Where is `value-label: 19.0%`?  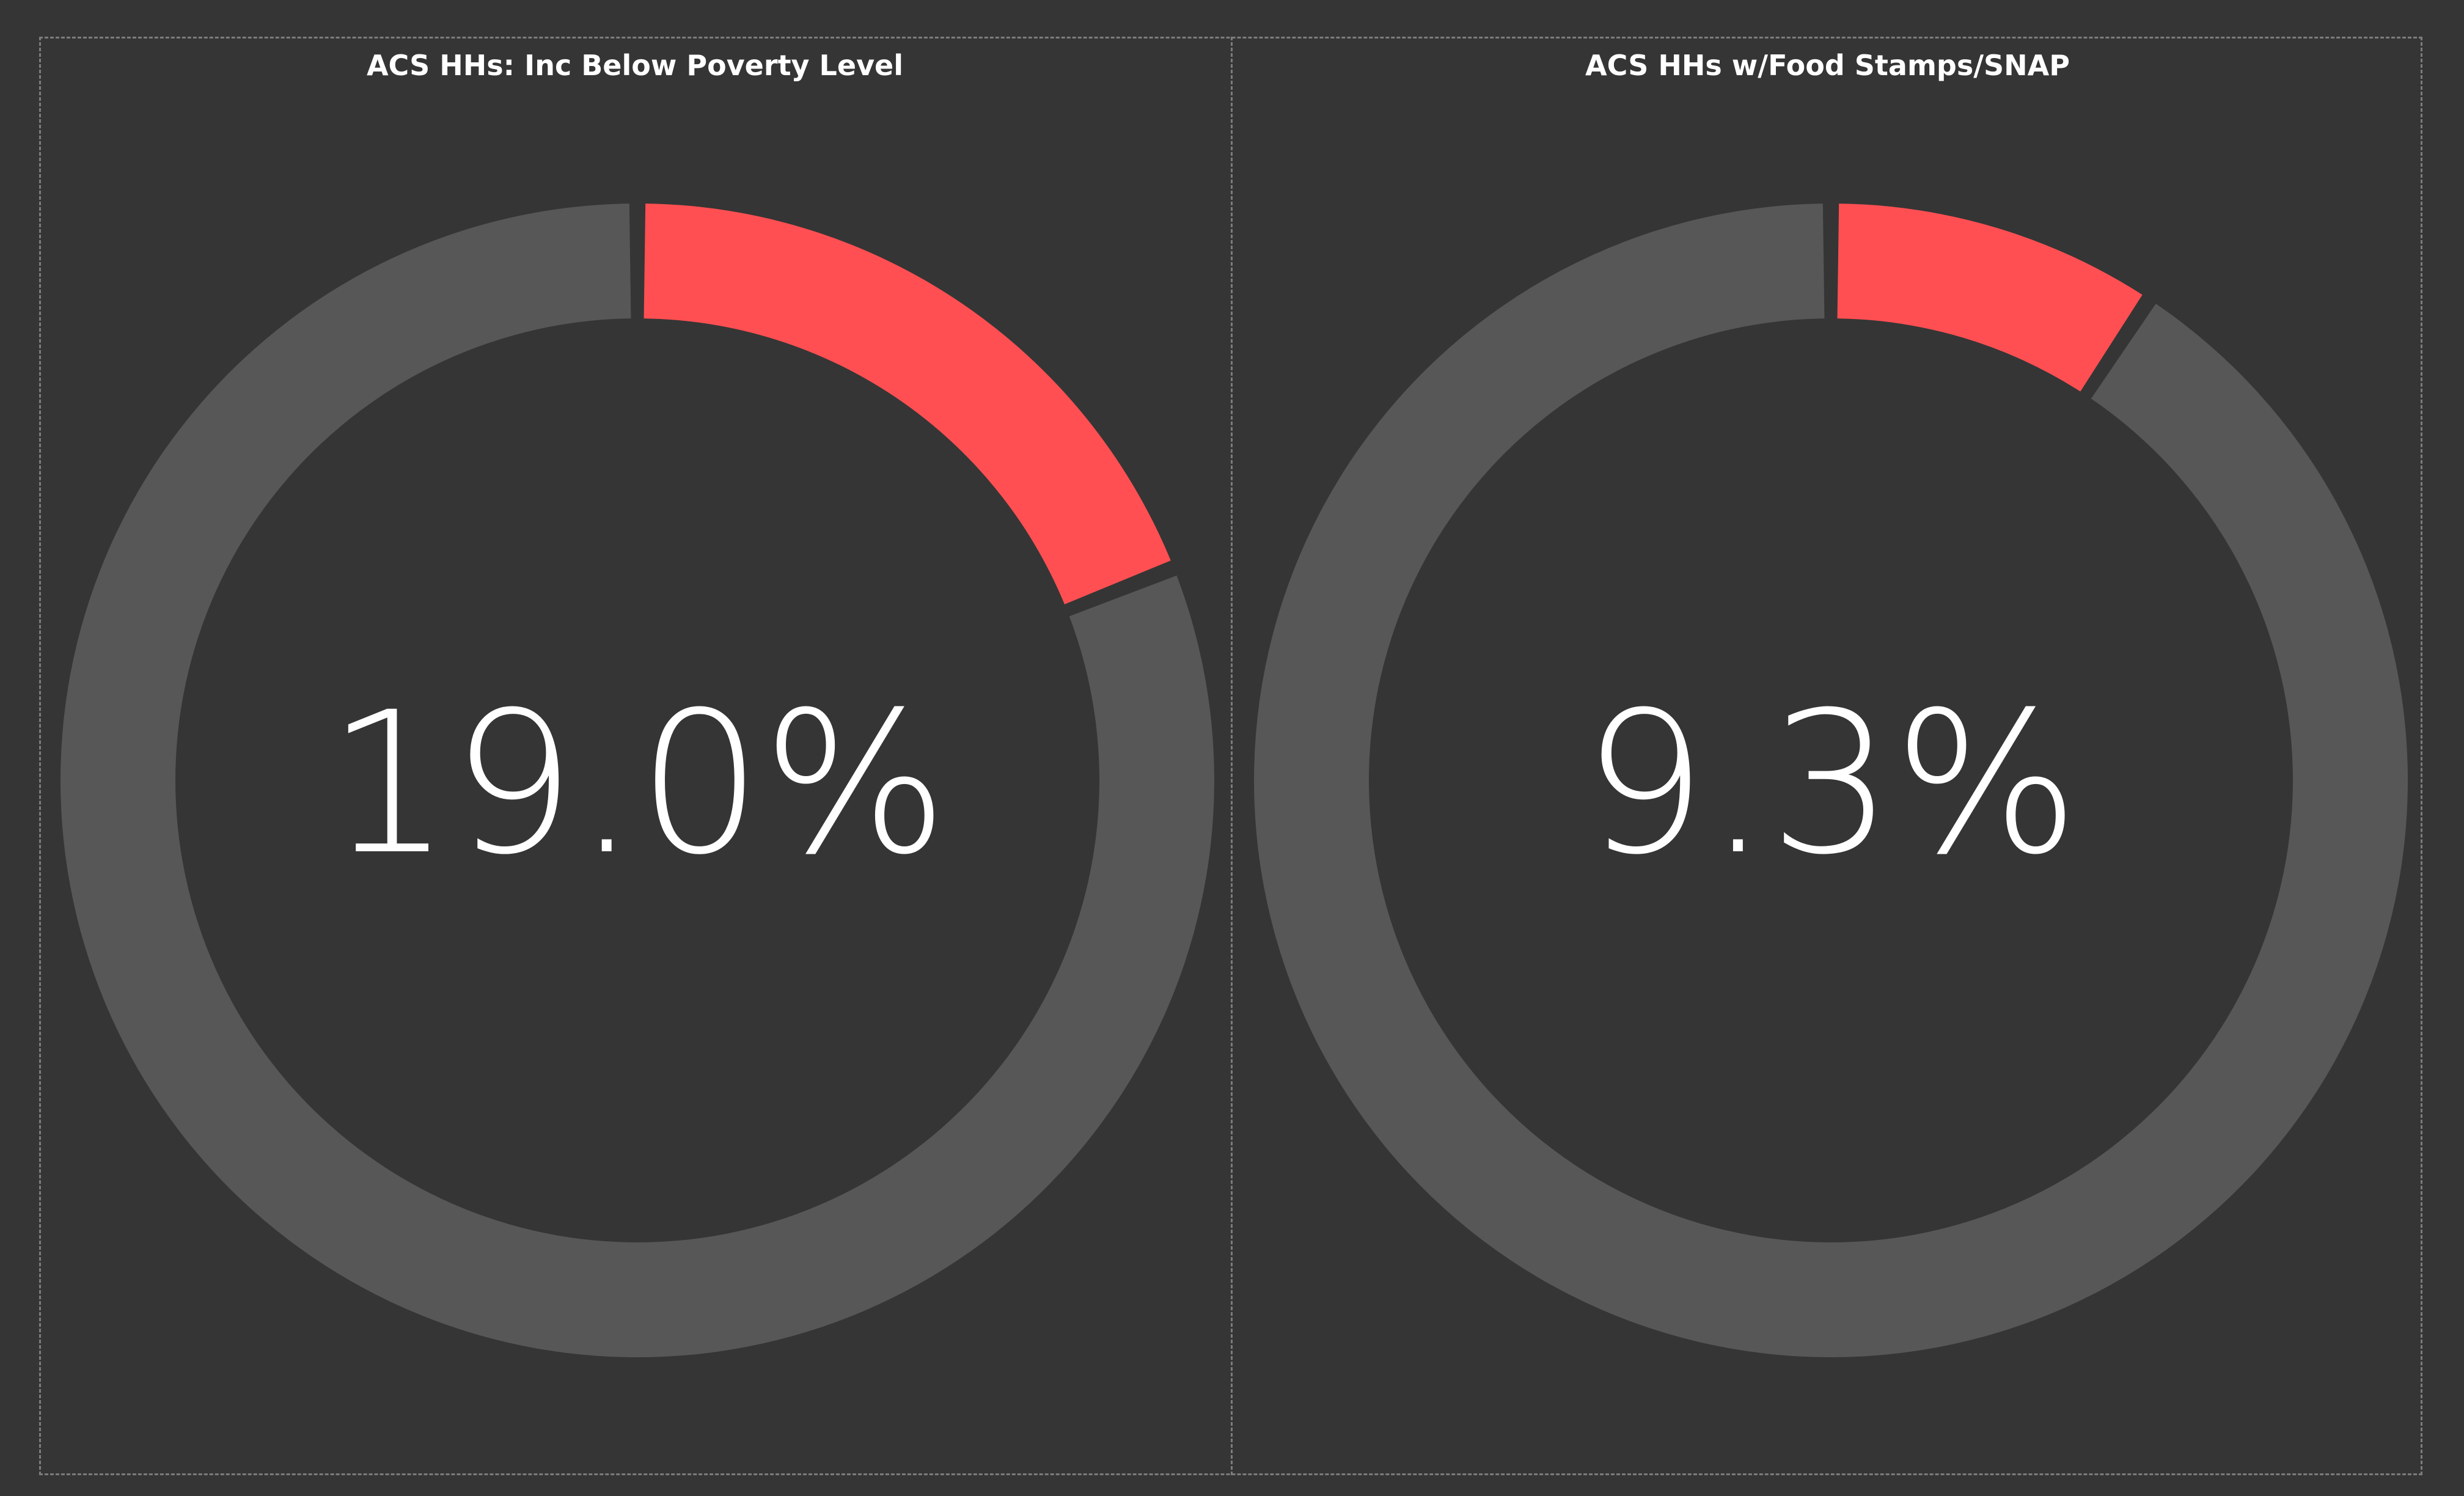 value-label: 19.0% is located at coordinates (638, 784).